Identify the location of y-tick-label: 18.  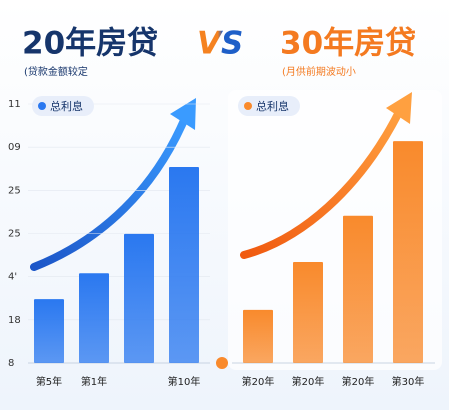
(14, 320).